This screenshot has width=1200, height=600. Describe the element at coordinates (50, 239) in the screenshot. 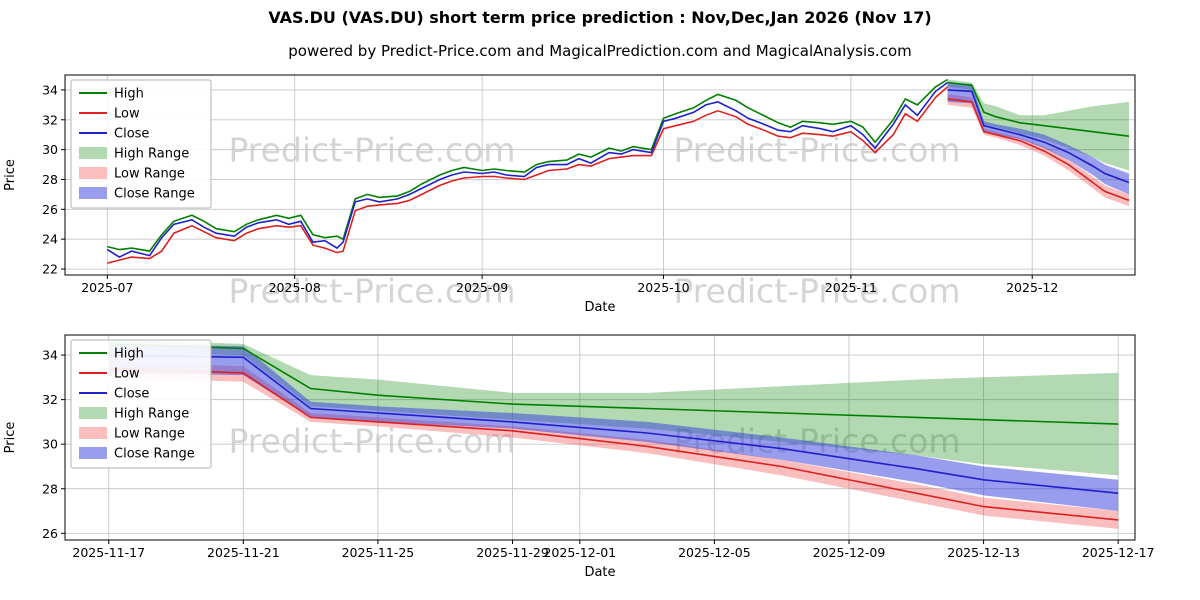

I see `y-tick-label: 24` at that location.